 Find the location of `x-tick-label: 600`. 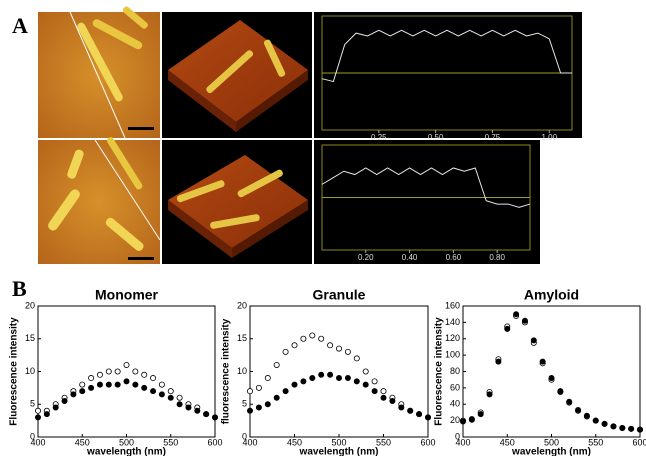

x-tick-label: 600 is located at coordinates (214, 442).